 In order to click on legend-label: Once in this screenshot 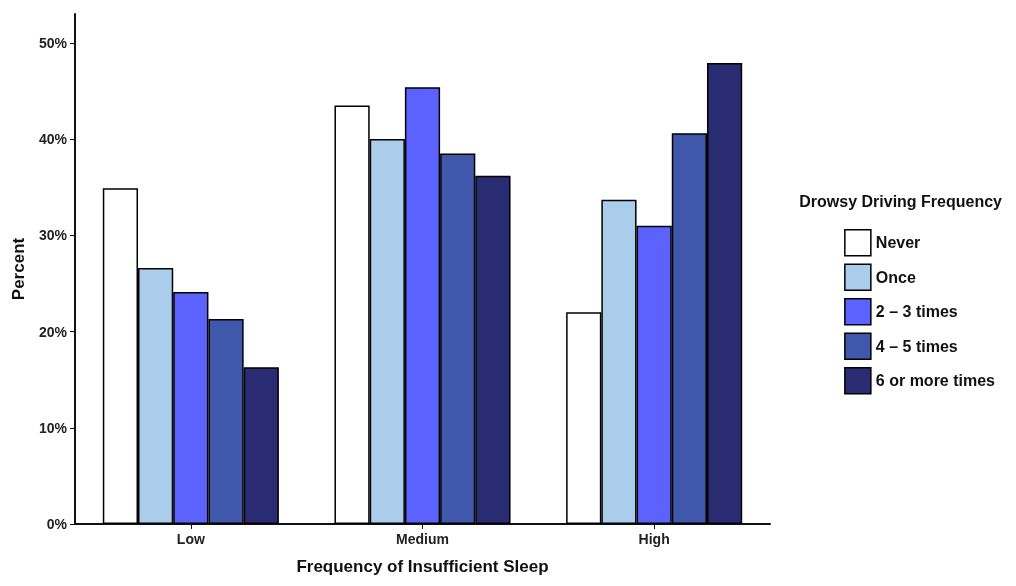, I will do `click(895, 277)`.